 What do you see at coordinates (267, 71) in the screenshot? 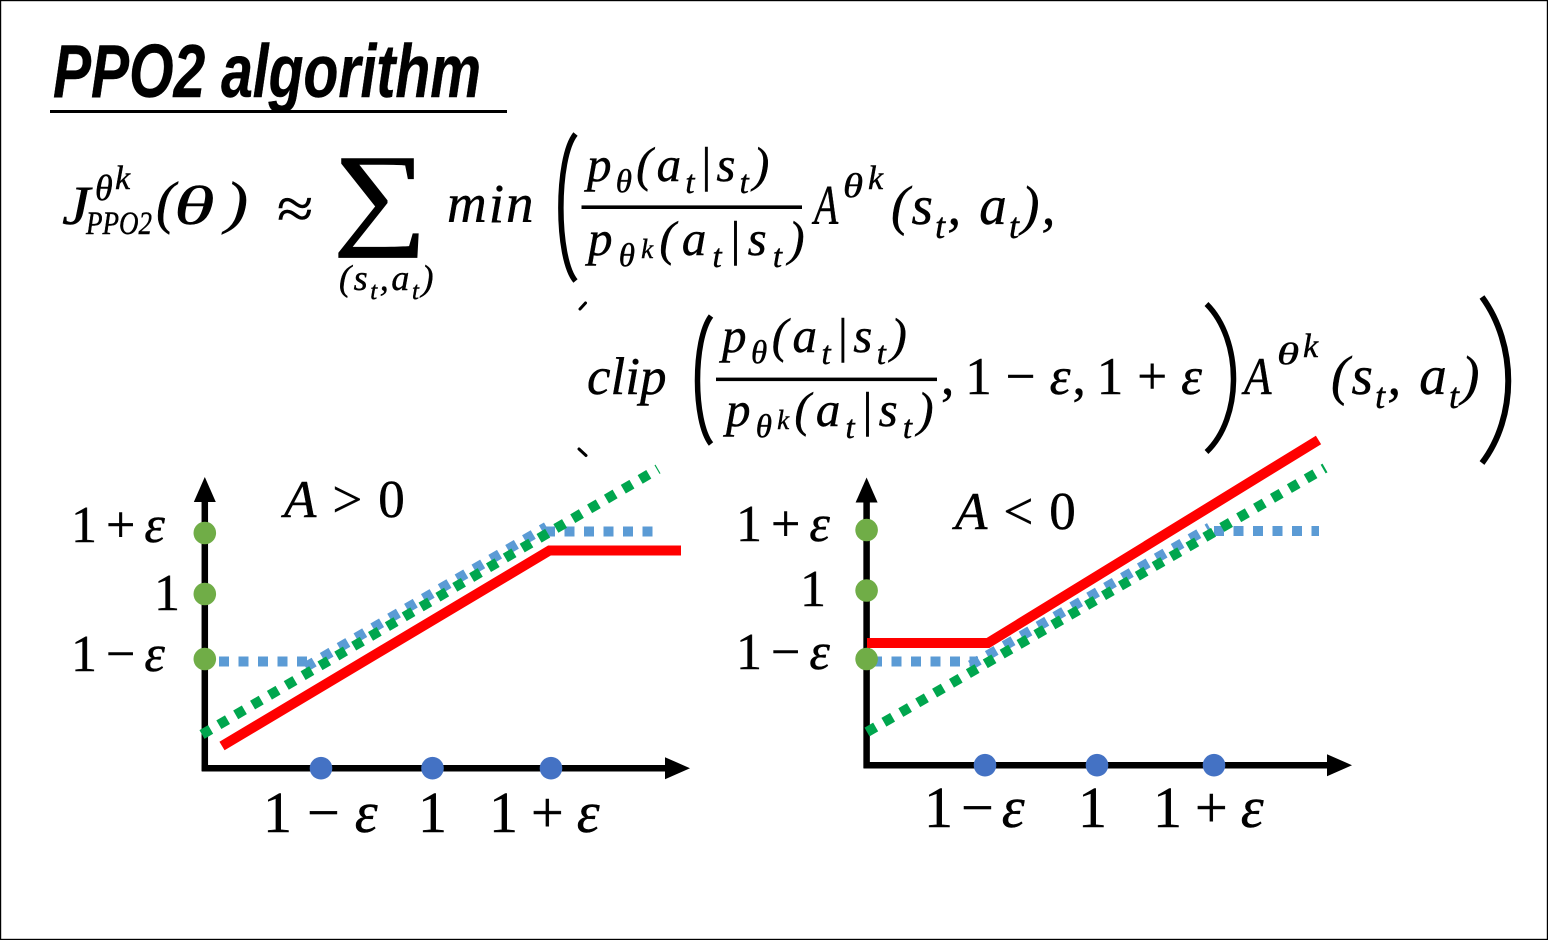
I see `svg-text: PPO2 algorithm` at bounding box center [267, 71].